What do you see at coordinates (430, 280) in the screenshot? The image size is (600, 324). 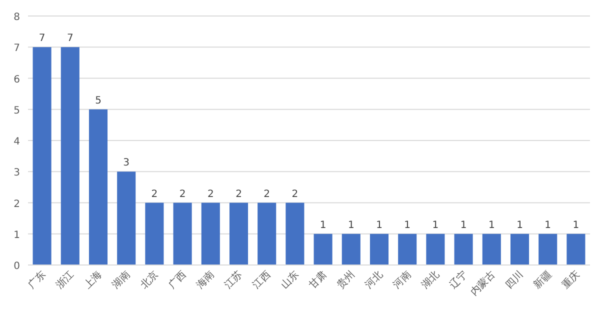 I see `x-tick-label: 湖北` at bounding box center [430, 280].